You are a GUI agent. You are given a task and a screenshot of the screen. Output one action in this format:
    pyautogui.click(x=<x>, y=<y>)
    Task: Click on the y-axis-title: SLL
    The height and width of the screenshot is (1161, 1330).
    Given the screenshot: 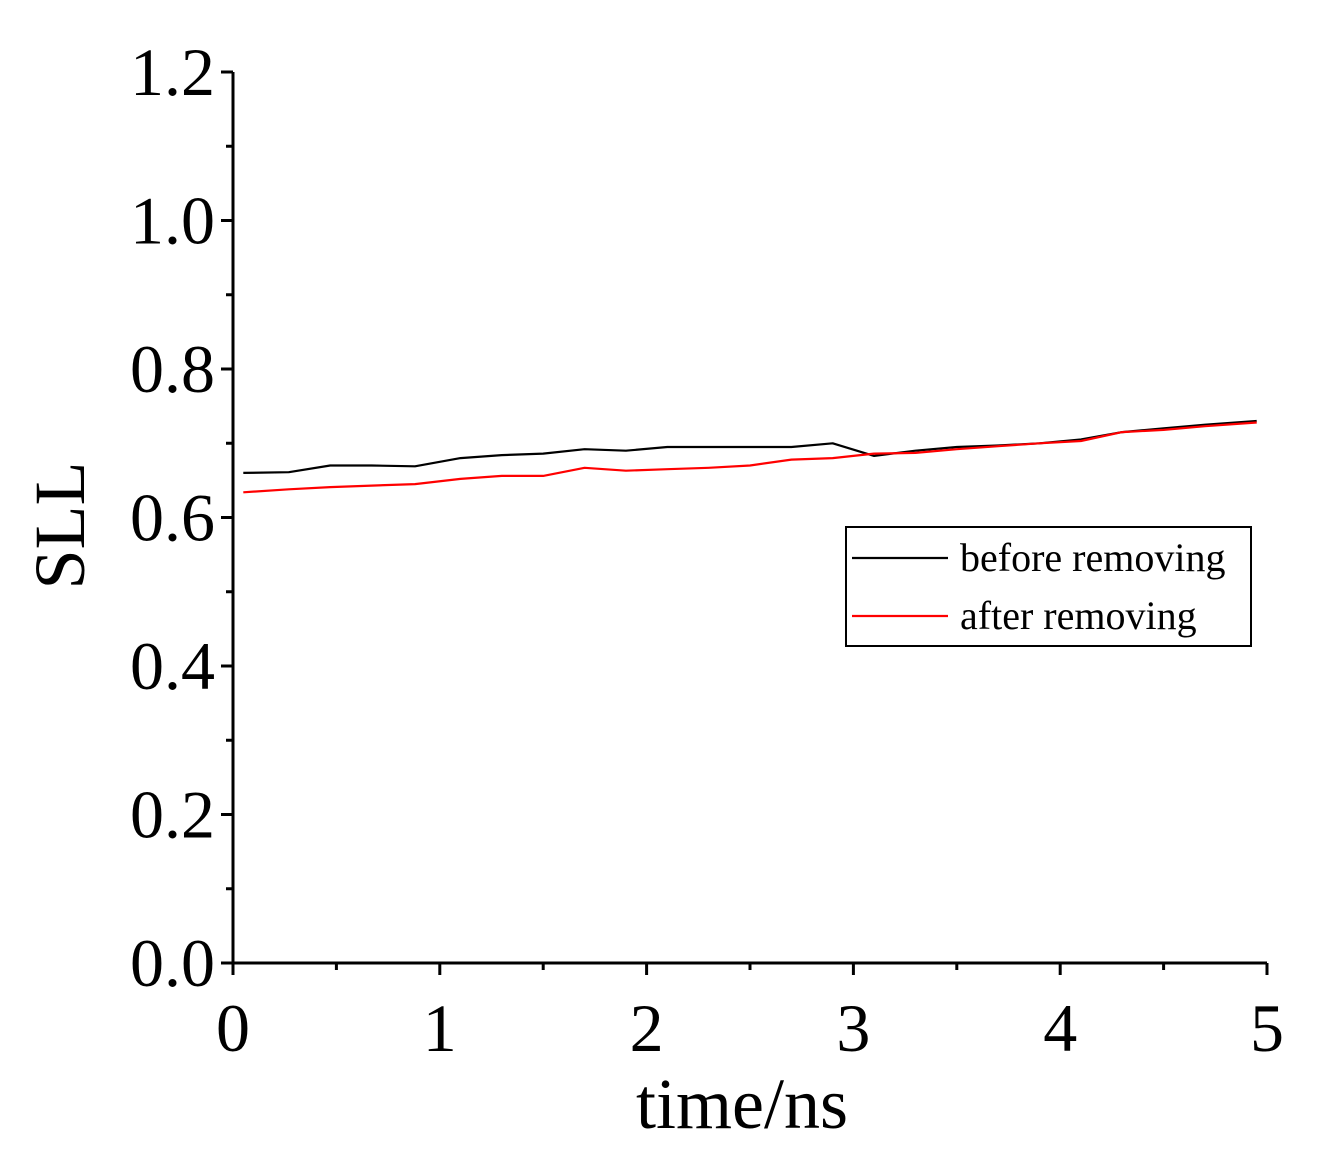 What is the action you would take?
    pyautogui.click(x=60, y=525)
    